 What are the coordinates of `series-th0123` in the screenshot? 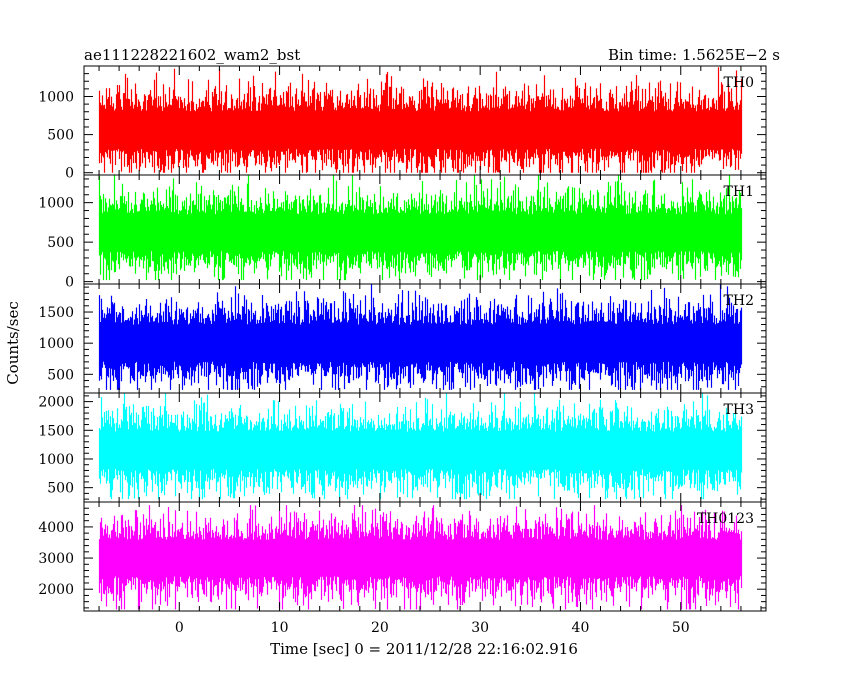 It's located at (420, 557).